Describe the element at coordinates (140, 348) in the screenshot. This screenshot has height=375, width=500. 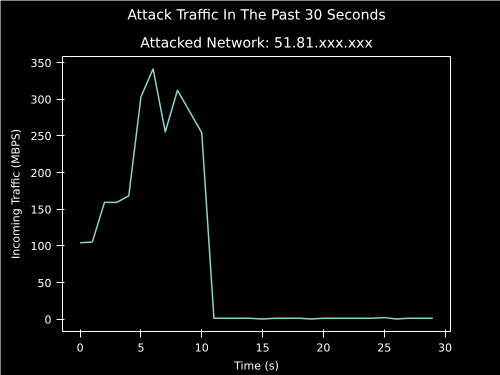
I see `x-tick-label: 5` at that location.